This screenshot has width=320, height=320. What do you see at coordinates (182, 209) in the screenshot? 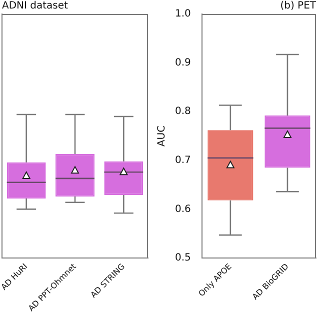
I see `y-tick-label: 0.6` at bounding box center [182, 209].